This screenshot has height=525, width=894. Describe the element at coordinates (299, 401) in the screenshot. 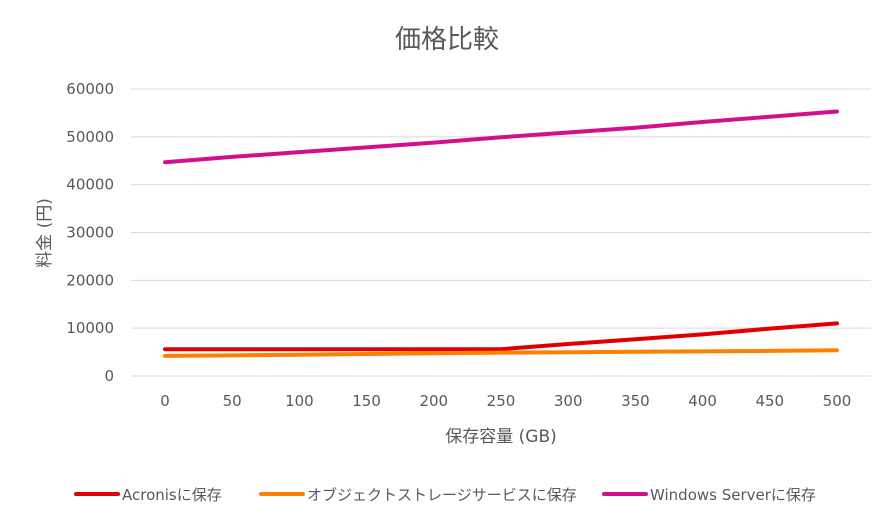

I see `x-tick-label: 100` at that location.